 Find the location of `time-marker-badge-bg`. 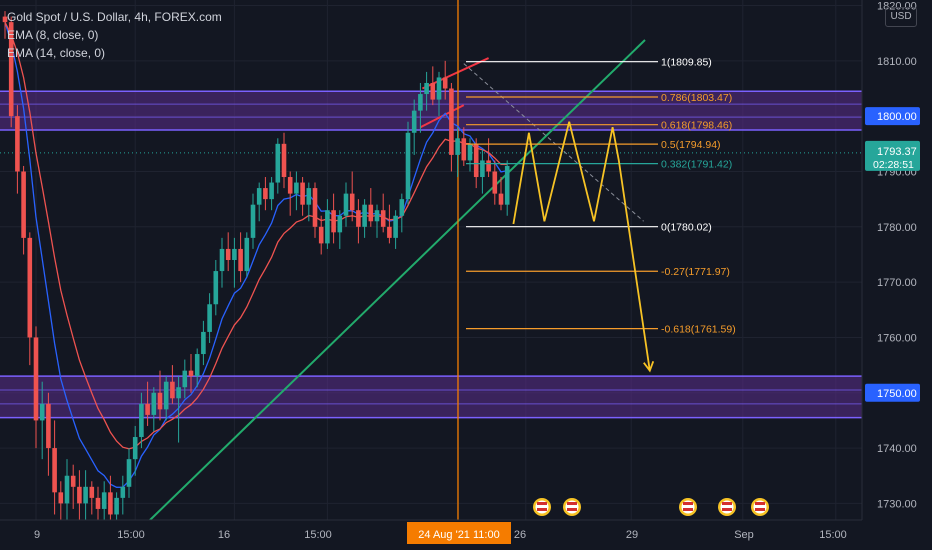

time-marker-badge-bg is located at coordinates (459, 533).